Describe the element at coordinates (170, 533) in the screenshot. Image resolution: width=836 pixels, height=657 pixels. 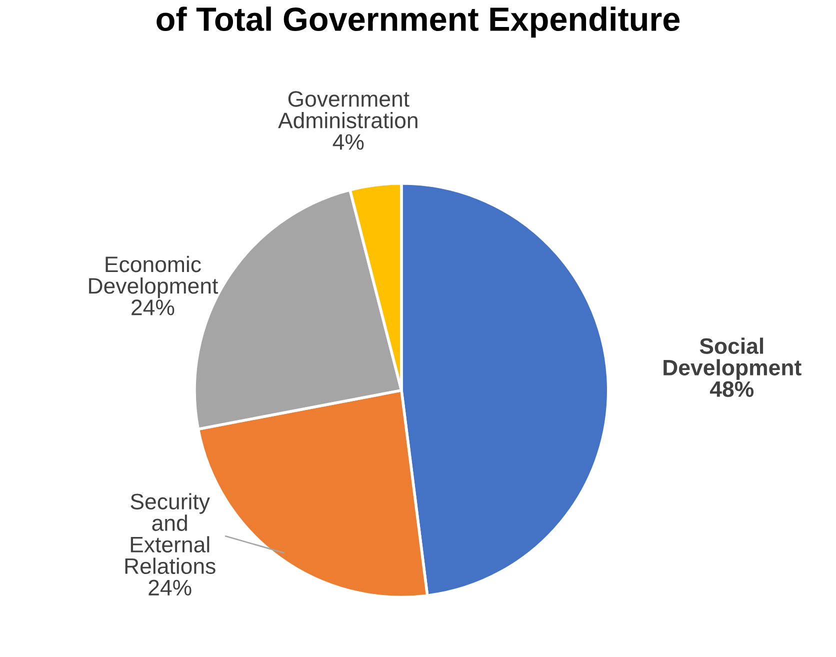
I see `slice-label: Security and External Relations` at that location.